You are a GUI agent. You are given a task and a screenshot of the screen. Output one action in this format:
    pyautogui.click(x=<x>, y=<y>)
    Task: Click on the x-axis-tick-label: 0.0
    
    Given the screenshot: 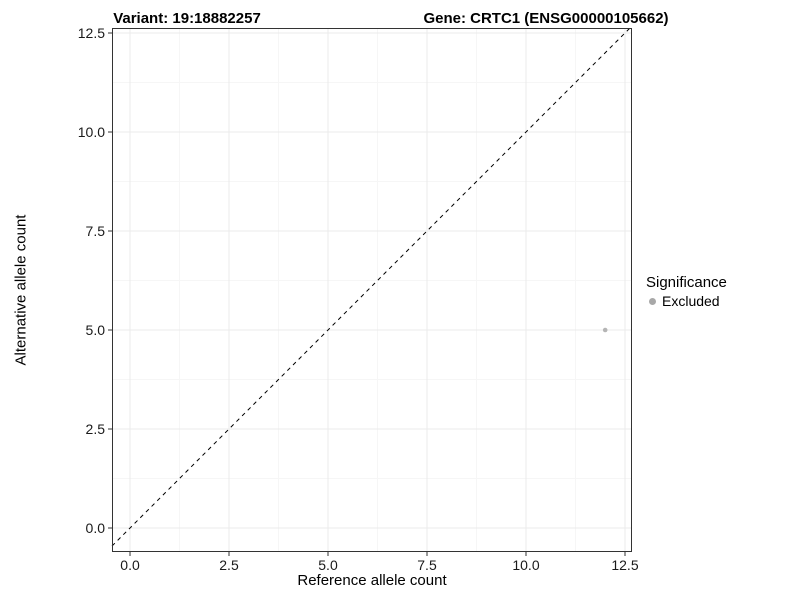 What is the action you would take?
    pyautogui.click(x=130, y=565)
    